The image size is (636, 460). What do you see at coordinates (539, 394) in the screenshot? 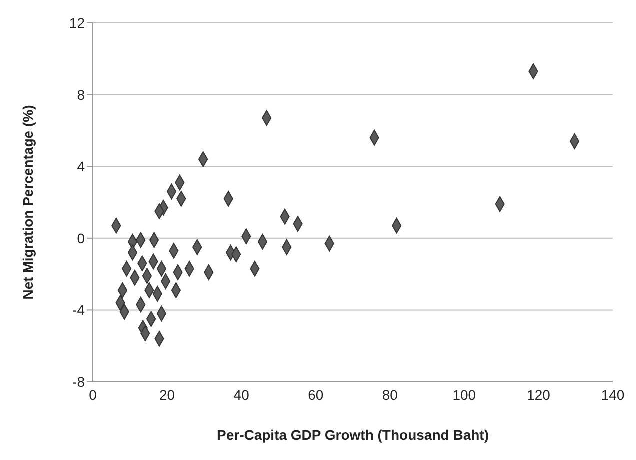
I see `x-tick-label: 120` at bounding box center [539, 394].